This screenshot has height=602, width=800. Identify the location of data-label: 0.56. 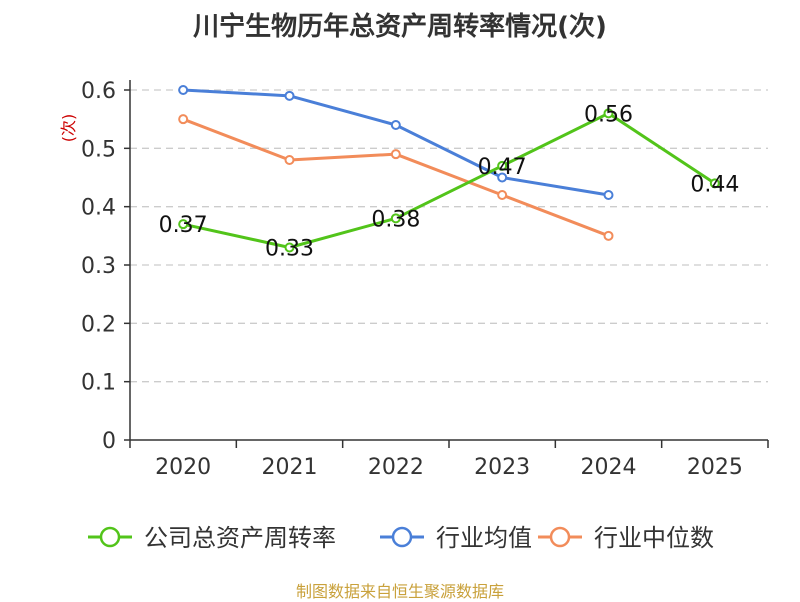
(608, 114).